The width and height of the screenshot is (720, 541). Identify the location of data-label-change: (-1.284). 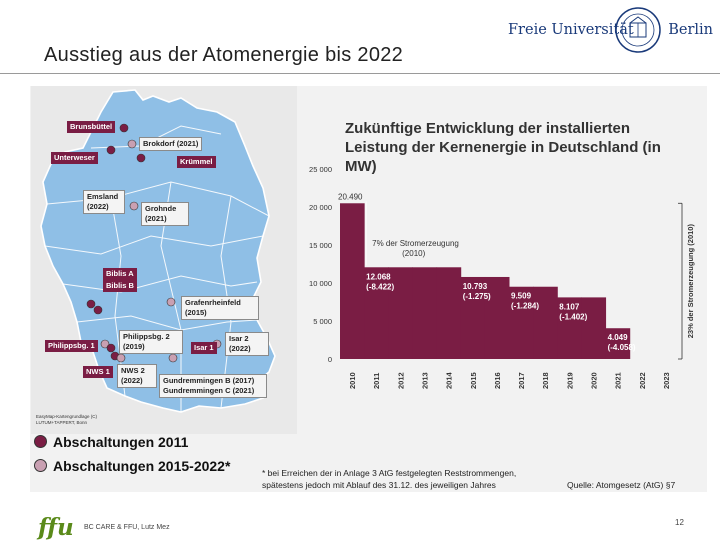
(525, 306).